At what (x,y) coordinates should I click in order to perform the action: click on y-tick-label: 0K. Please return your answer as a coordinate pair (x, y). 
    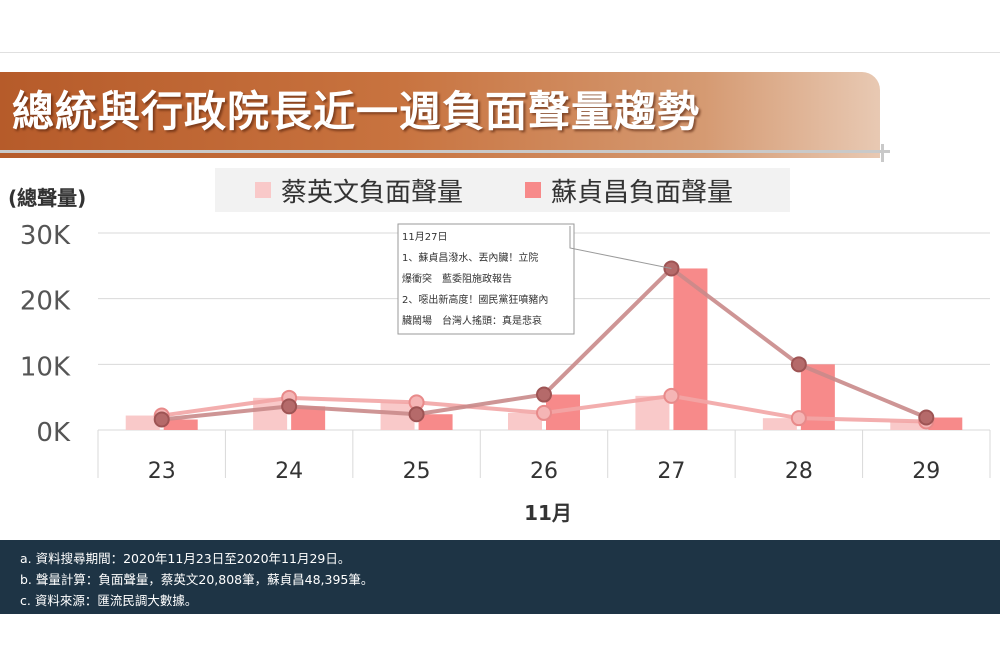
    Looking at the image, I should click on (53, 433).